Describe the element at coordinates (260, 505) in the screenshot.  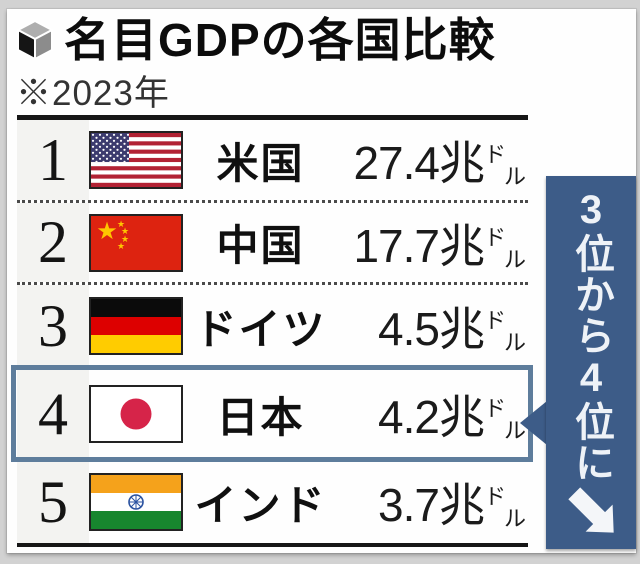
I see `country-name: インド` at that location.